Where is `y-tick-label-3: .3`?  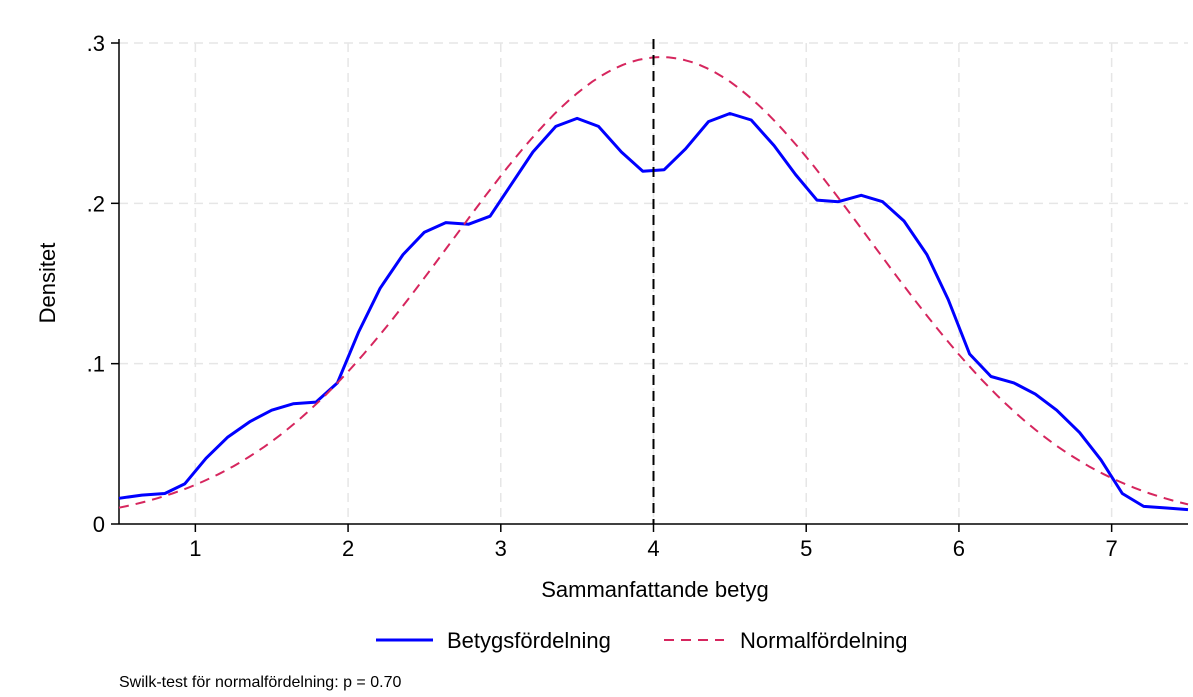
y-tick-label-3: .3 is located at coordinates (96, 43).